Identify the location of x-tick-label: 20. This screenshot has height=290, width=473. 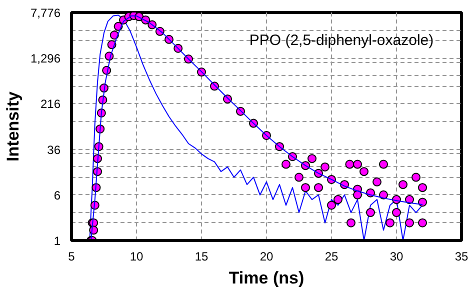
(267, 257).